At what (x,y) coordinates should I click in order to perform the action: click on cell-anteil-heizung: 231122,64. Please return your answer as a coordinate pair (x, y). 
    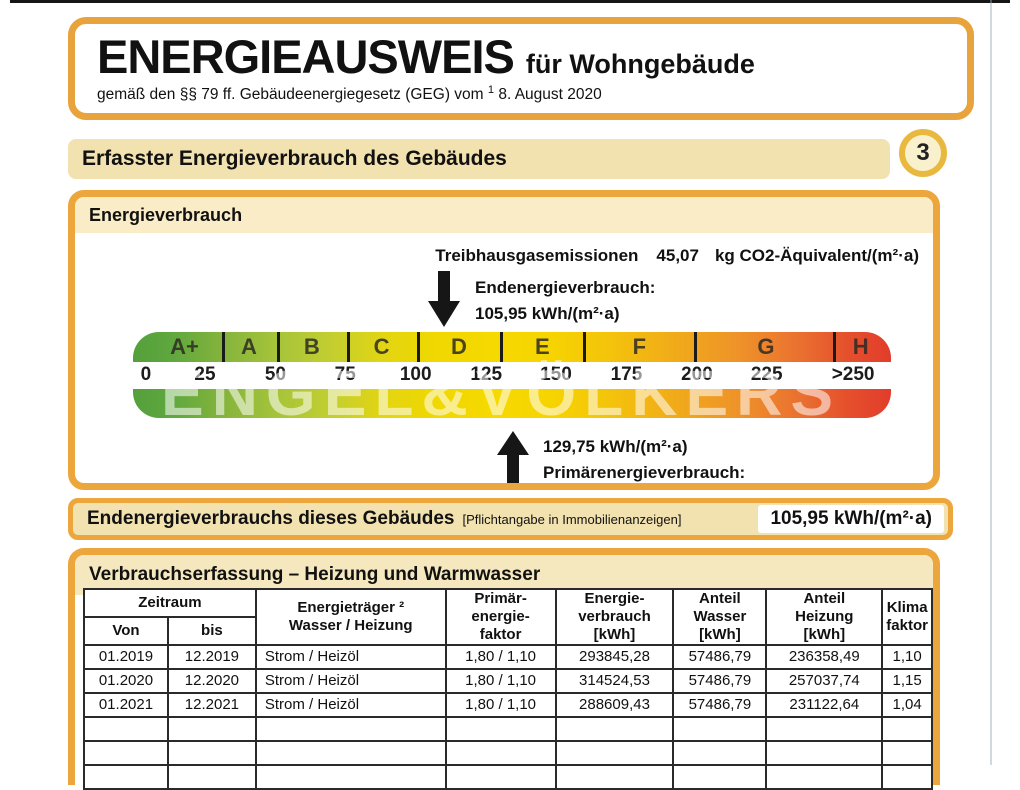
    Looking at the image, I should click on (824, 705).